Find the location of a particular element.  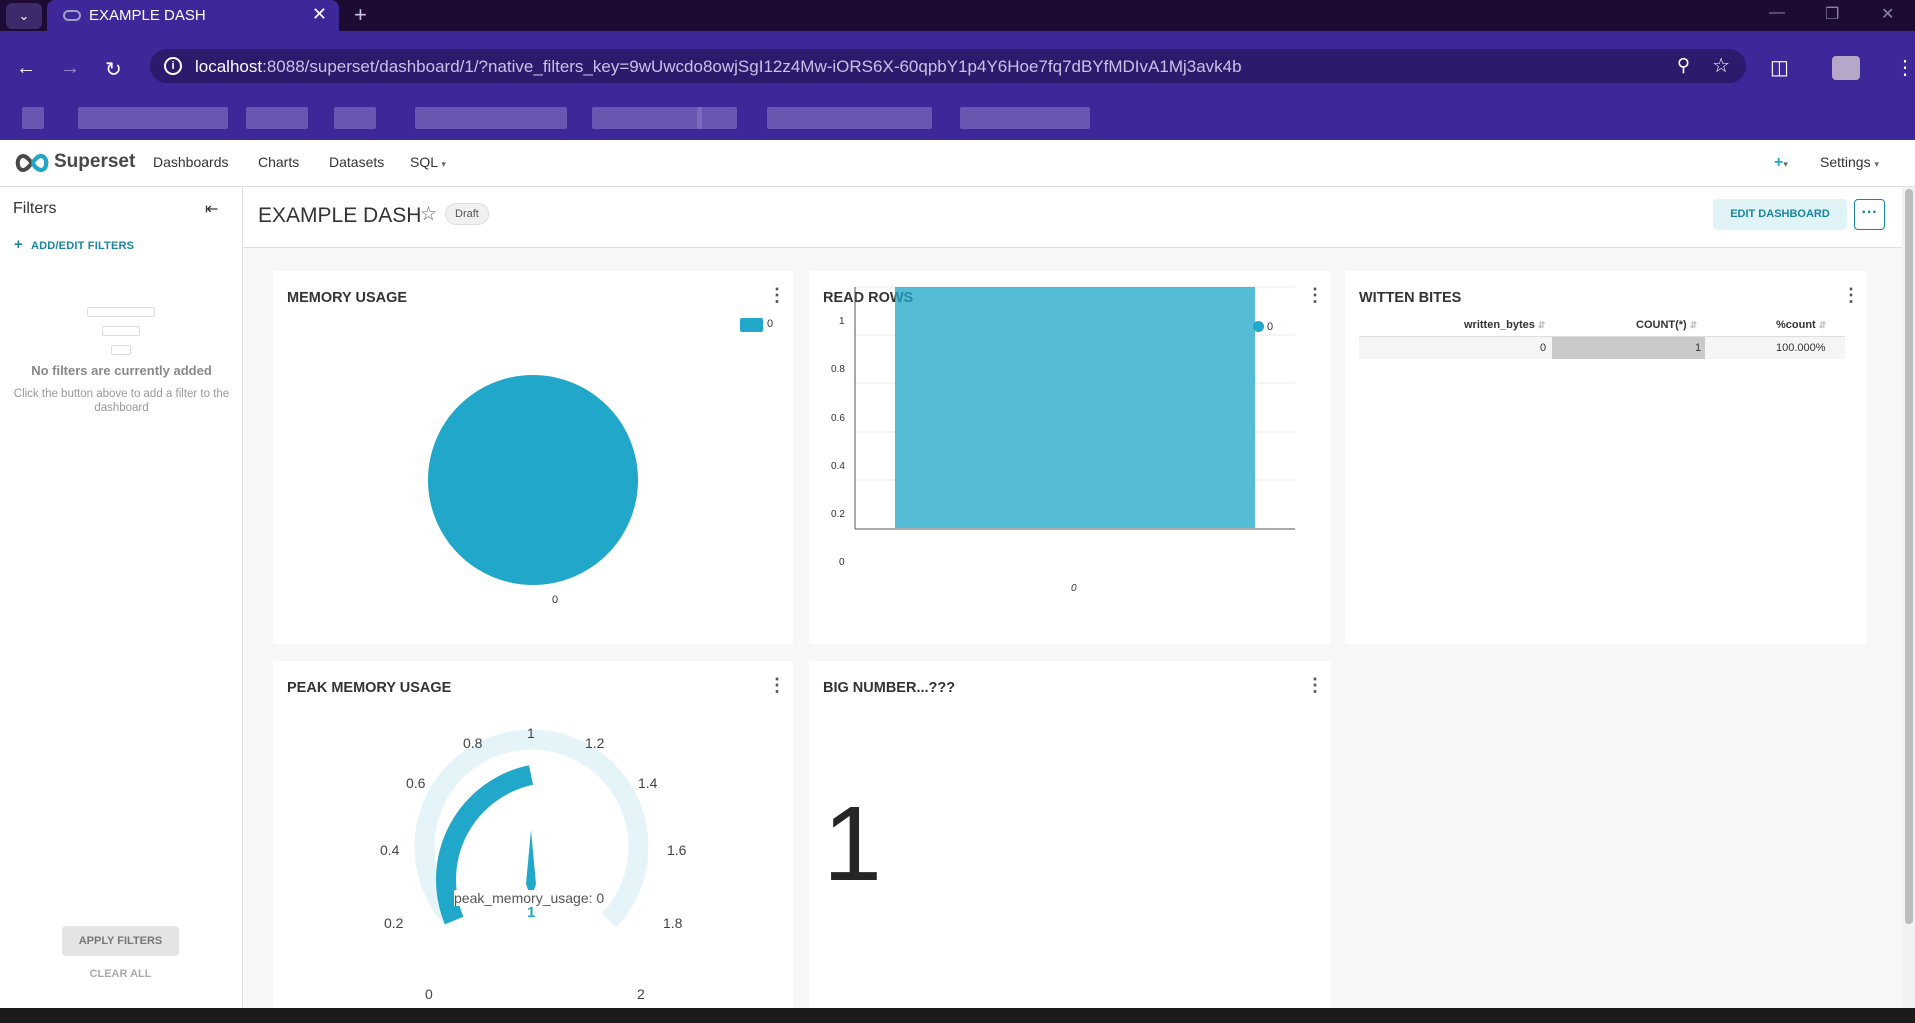

y-tick-label: 0.4 is located at coordinates (838, 466).